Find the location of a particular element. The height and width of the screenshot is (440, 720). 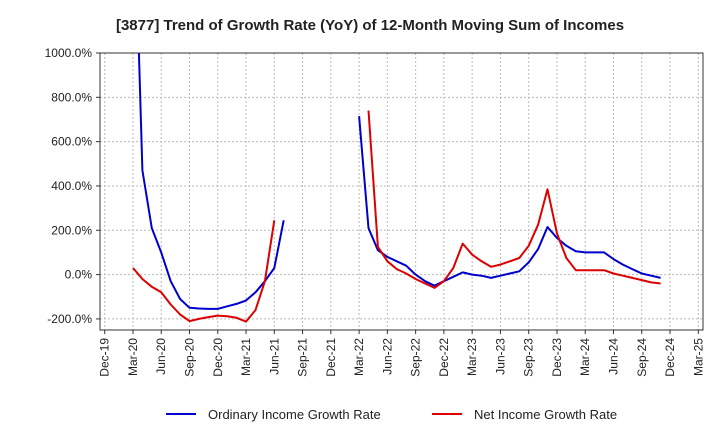

x-tick-label: Sep-21 is located at coordinates (303, 357).